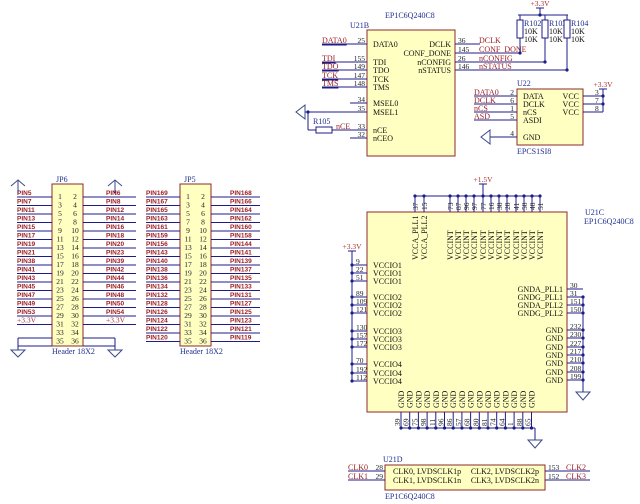 Image resolution: width=640 pixels, height=504 pixels. Describe the element at coordinates (424, 206) in the screenshot. I see `pin-number: 15` at that location.